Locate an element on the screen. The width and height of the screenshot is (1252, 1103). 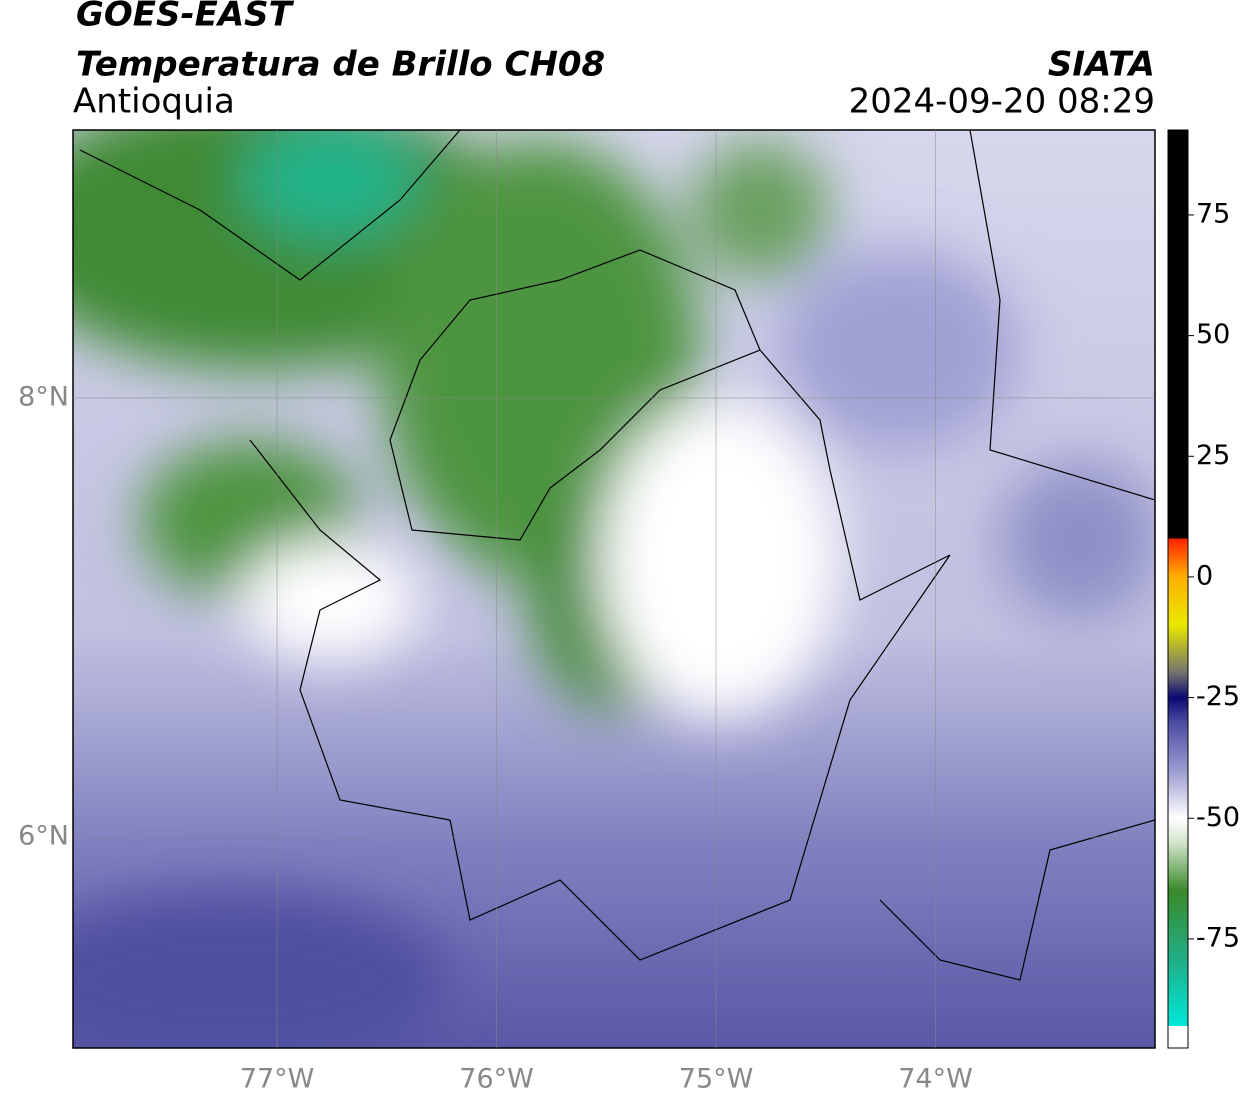
x-tick-label: 75°W is located at coordinates (716, 1079).